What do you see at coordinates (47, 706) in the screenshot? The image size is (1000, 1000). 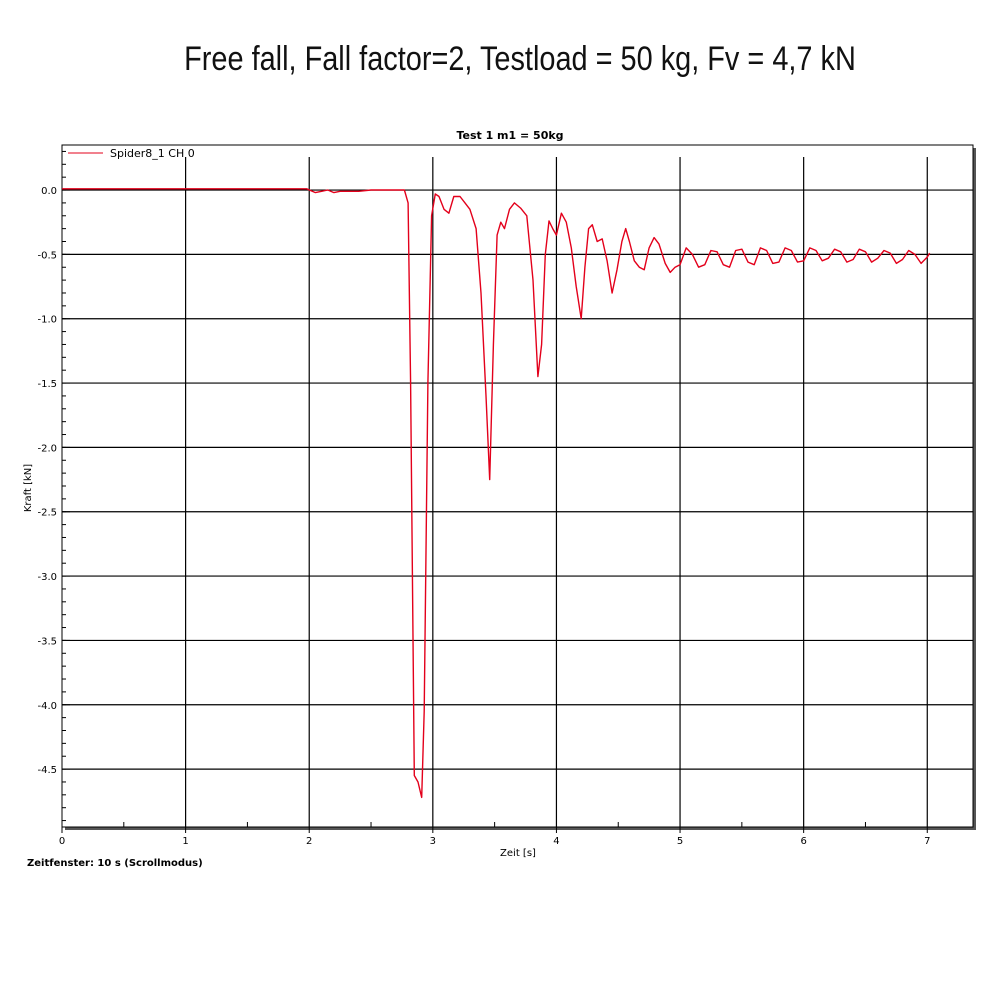 I see `y-tick-label: -4.0` at bounding box center [47, 706].